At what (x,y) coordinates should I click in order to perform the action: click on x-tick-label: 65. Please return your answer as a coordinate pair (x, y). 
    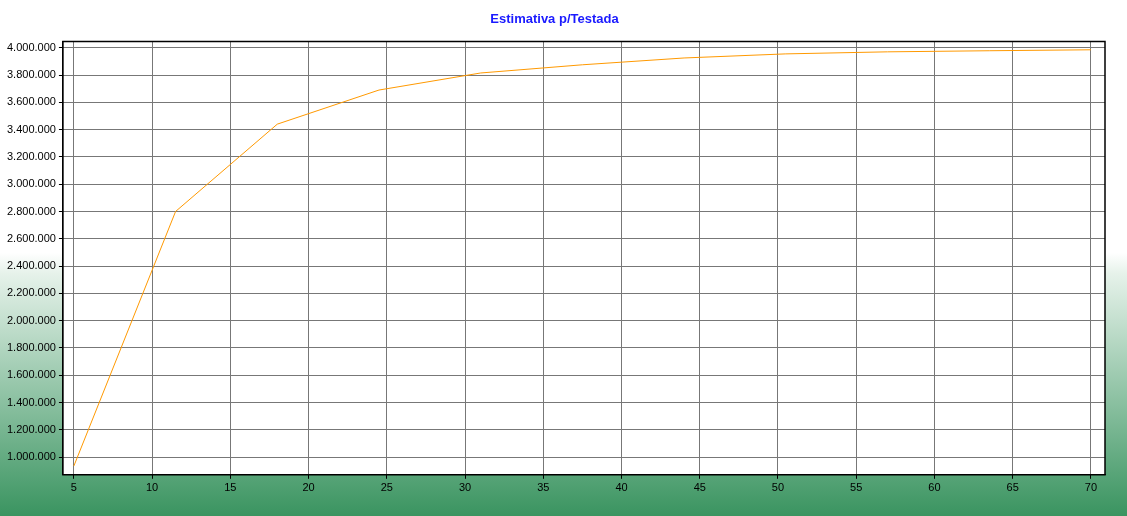
    Looking at the image, I should click on (1012, 487).